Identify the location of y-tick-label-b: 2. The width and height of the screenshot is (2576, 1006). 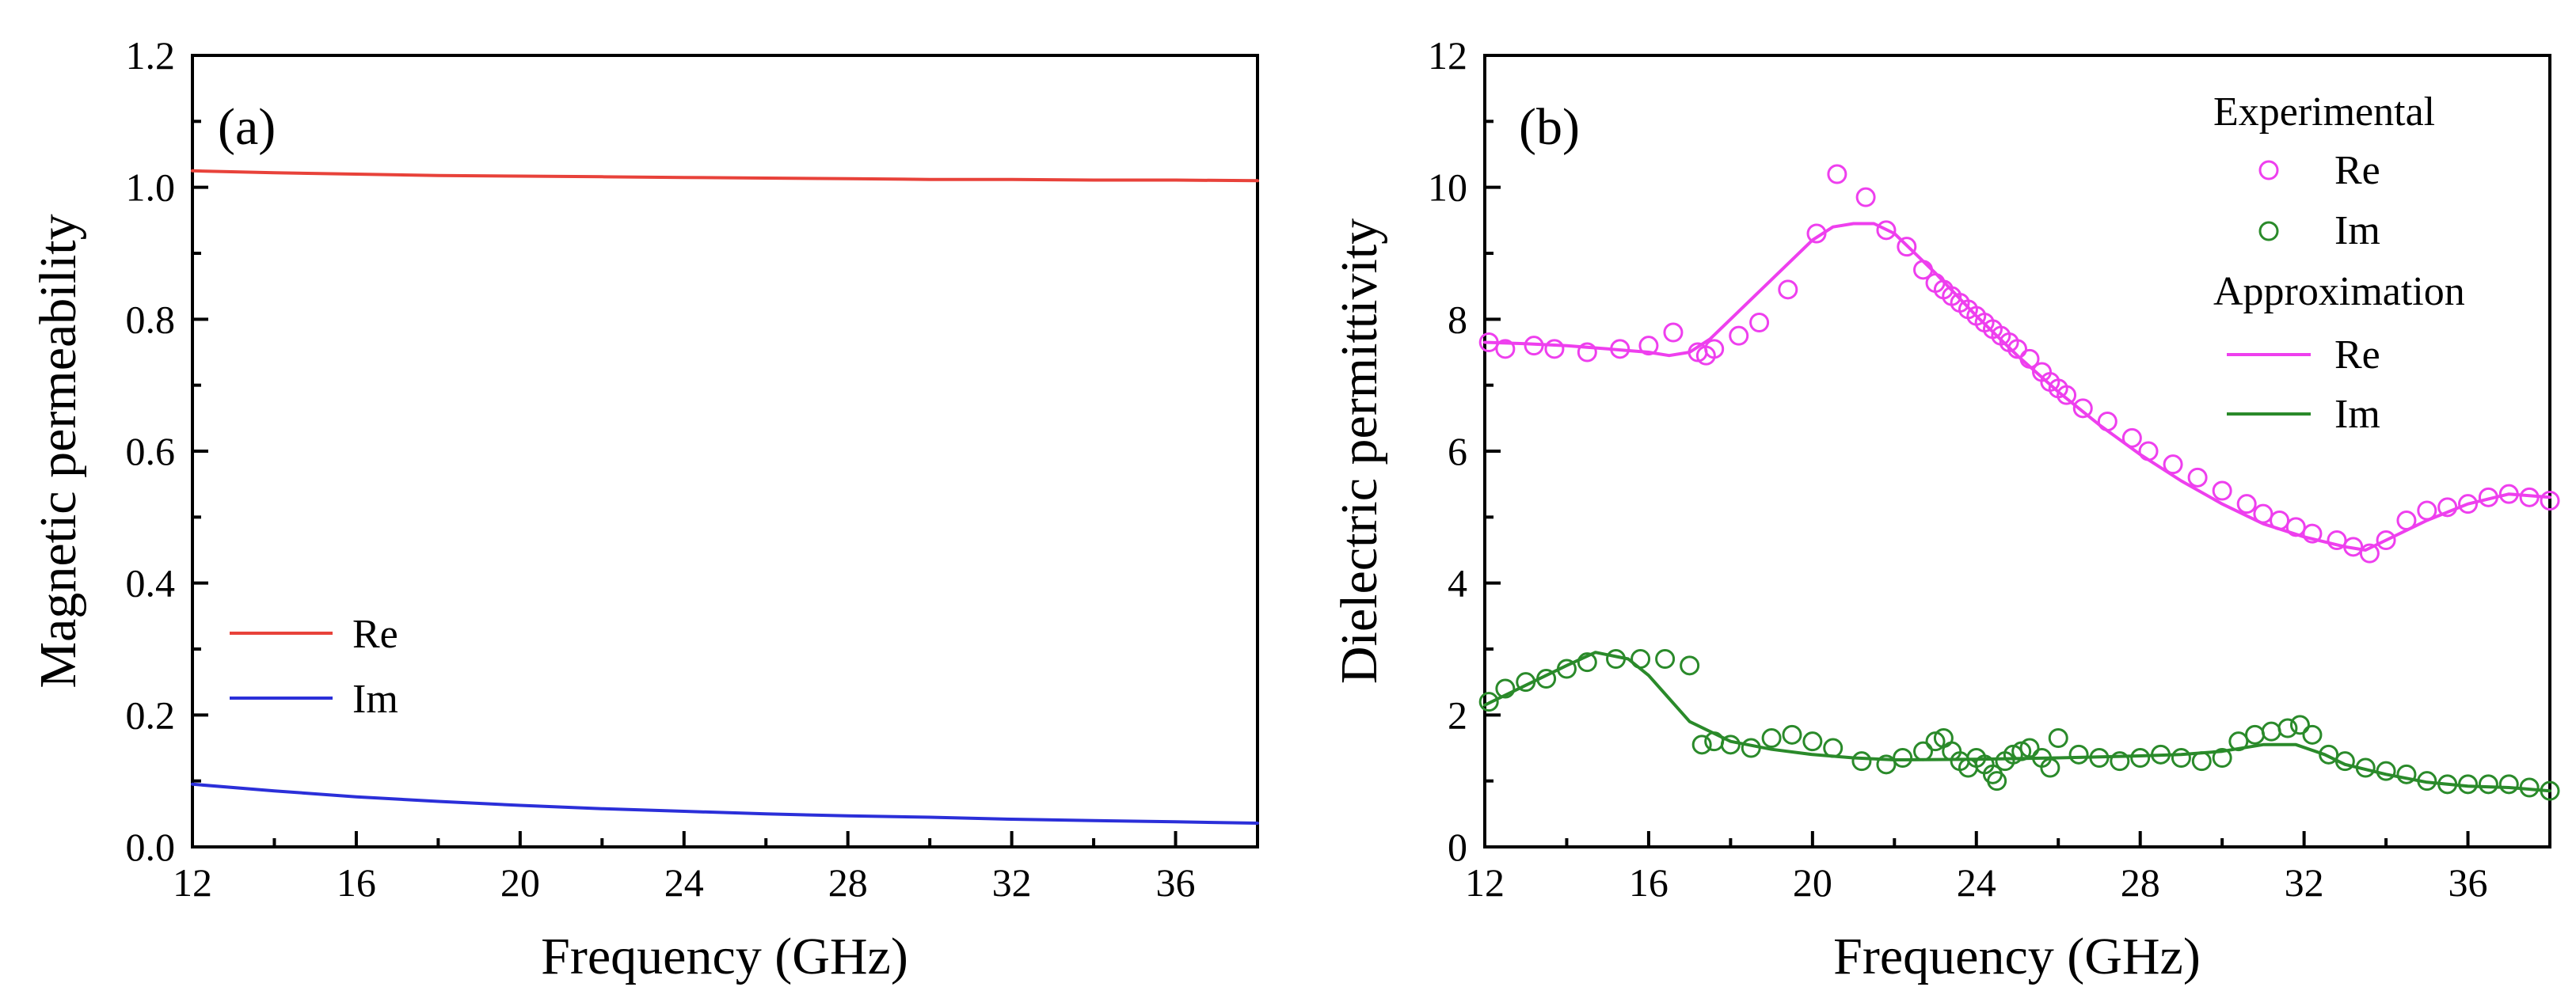
(1457, 715).